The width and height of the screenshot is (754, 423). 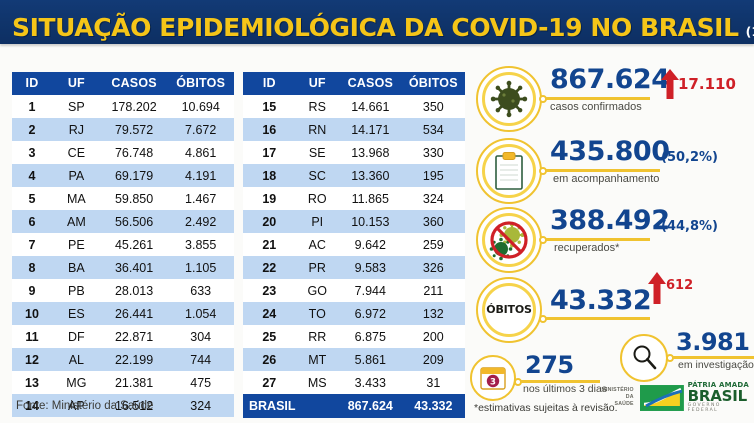 What do you see at coordinates (717, 396) in the screenshot?
I see `brasil-text: BRASIL` at bounding box center [717, 396].